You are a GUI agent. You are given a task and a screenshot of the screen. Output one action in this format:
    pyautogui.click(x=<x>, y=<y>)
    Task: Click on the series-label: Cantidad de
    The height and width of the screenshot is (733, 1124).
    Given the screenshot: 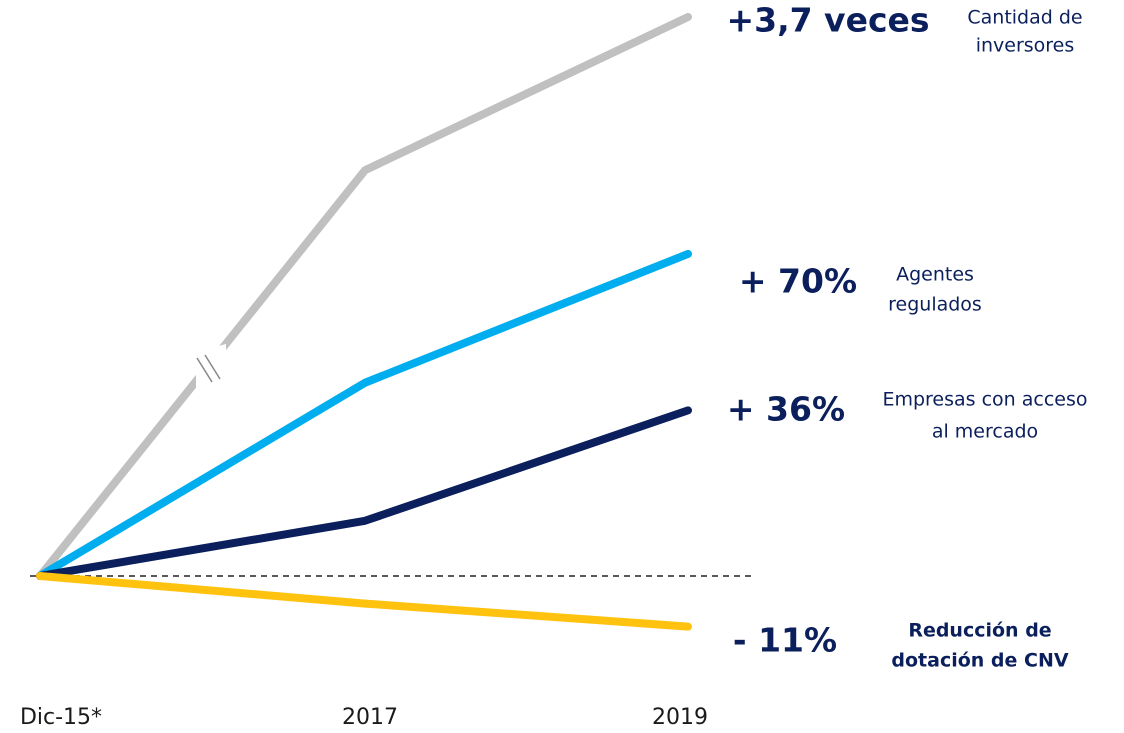 What is the action you would take?
    pyautogui.click(x=1024, y=18)
    